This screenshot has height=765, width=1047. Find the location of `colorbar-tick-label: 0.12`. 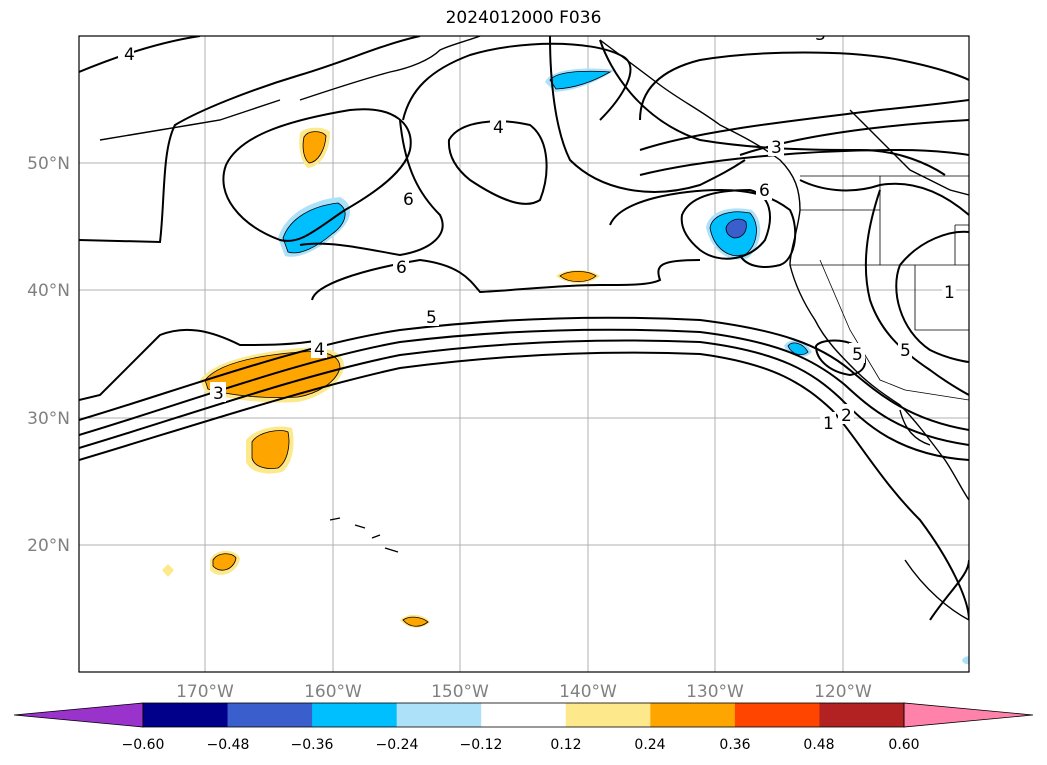

colorbar-tick-label: 0.12 is located at coordinates (565, 745).